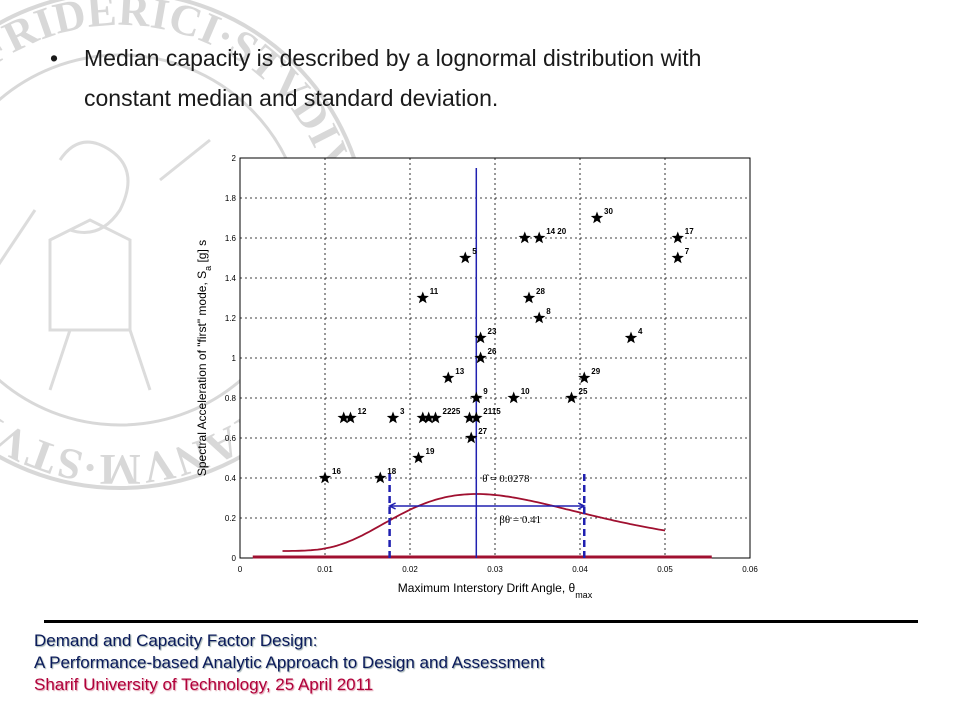 The image size is (960, 720). What do you see at coordinates (492, 351) in the screenshot?
I see `data-point-label: 26` at bounding box center [492, 351].